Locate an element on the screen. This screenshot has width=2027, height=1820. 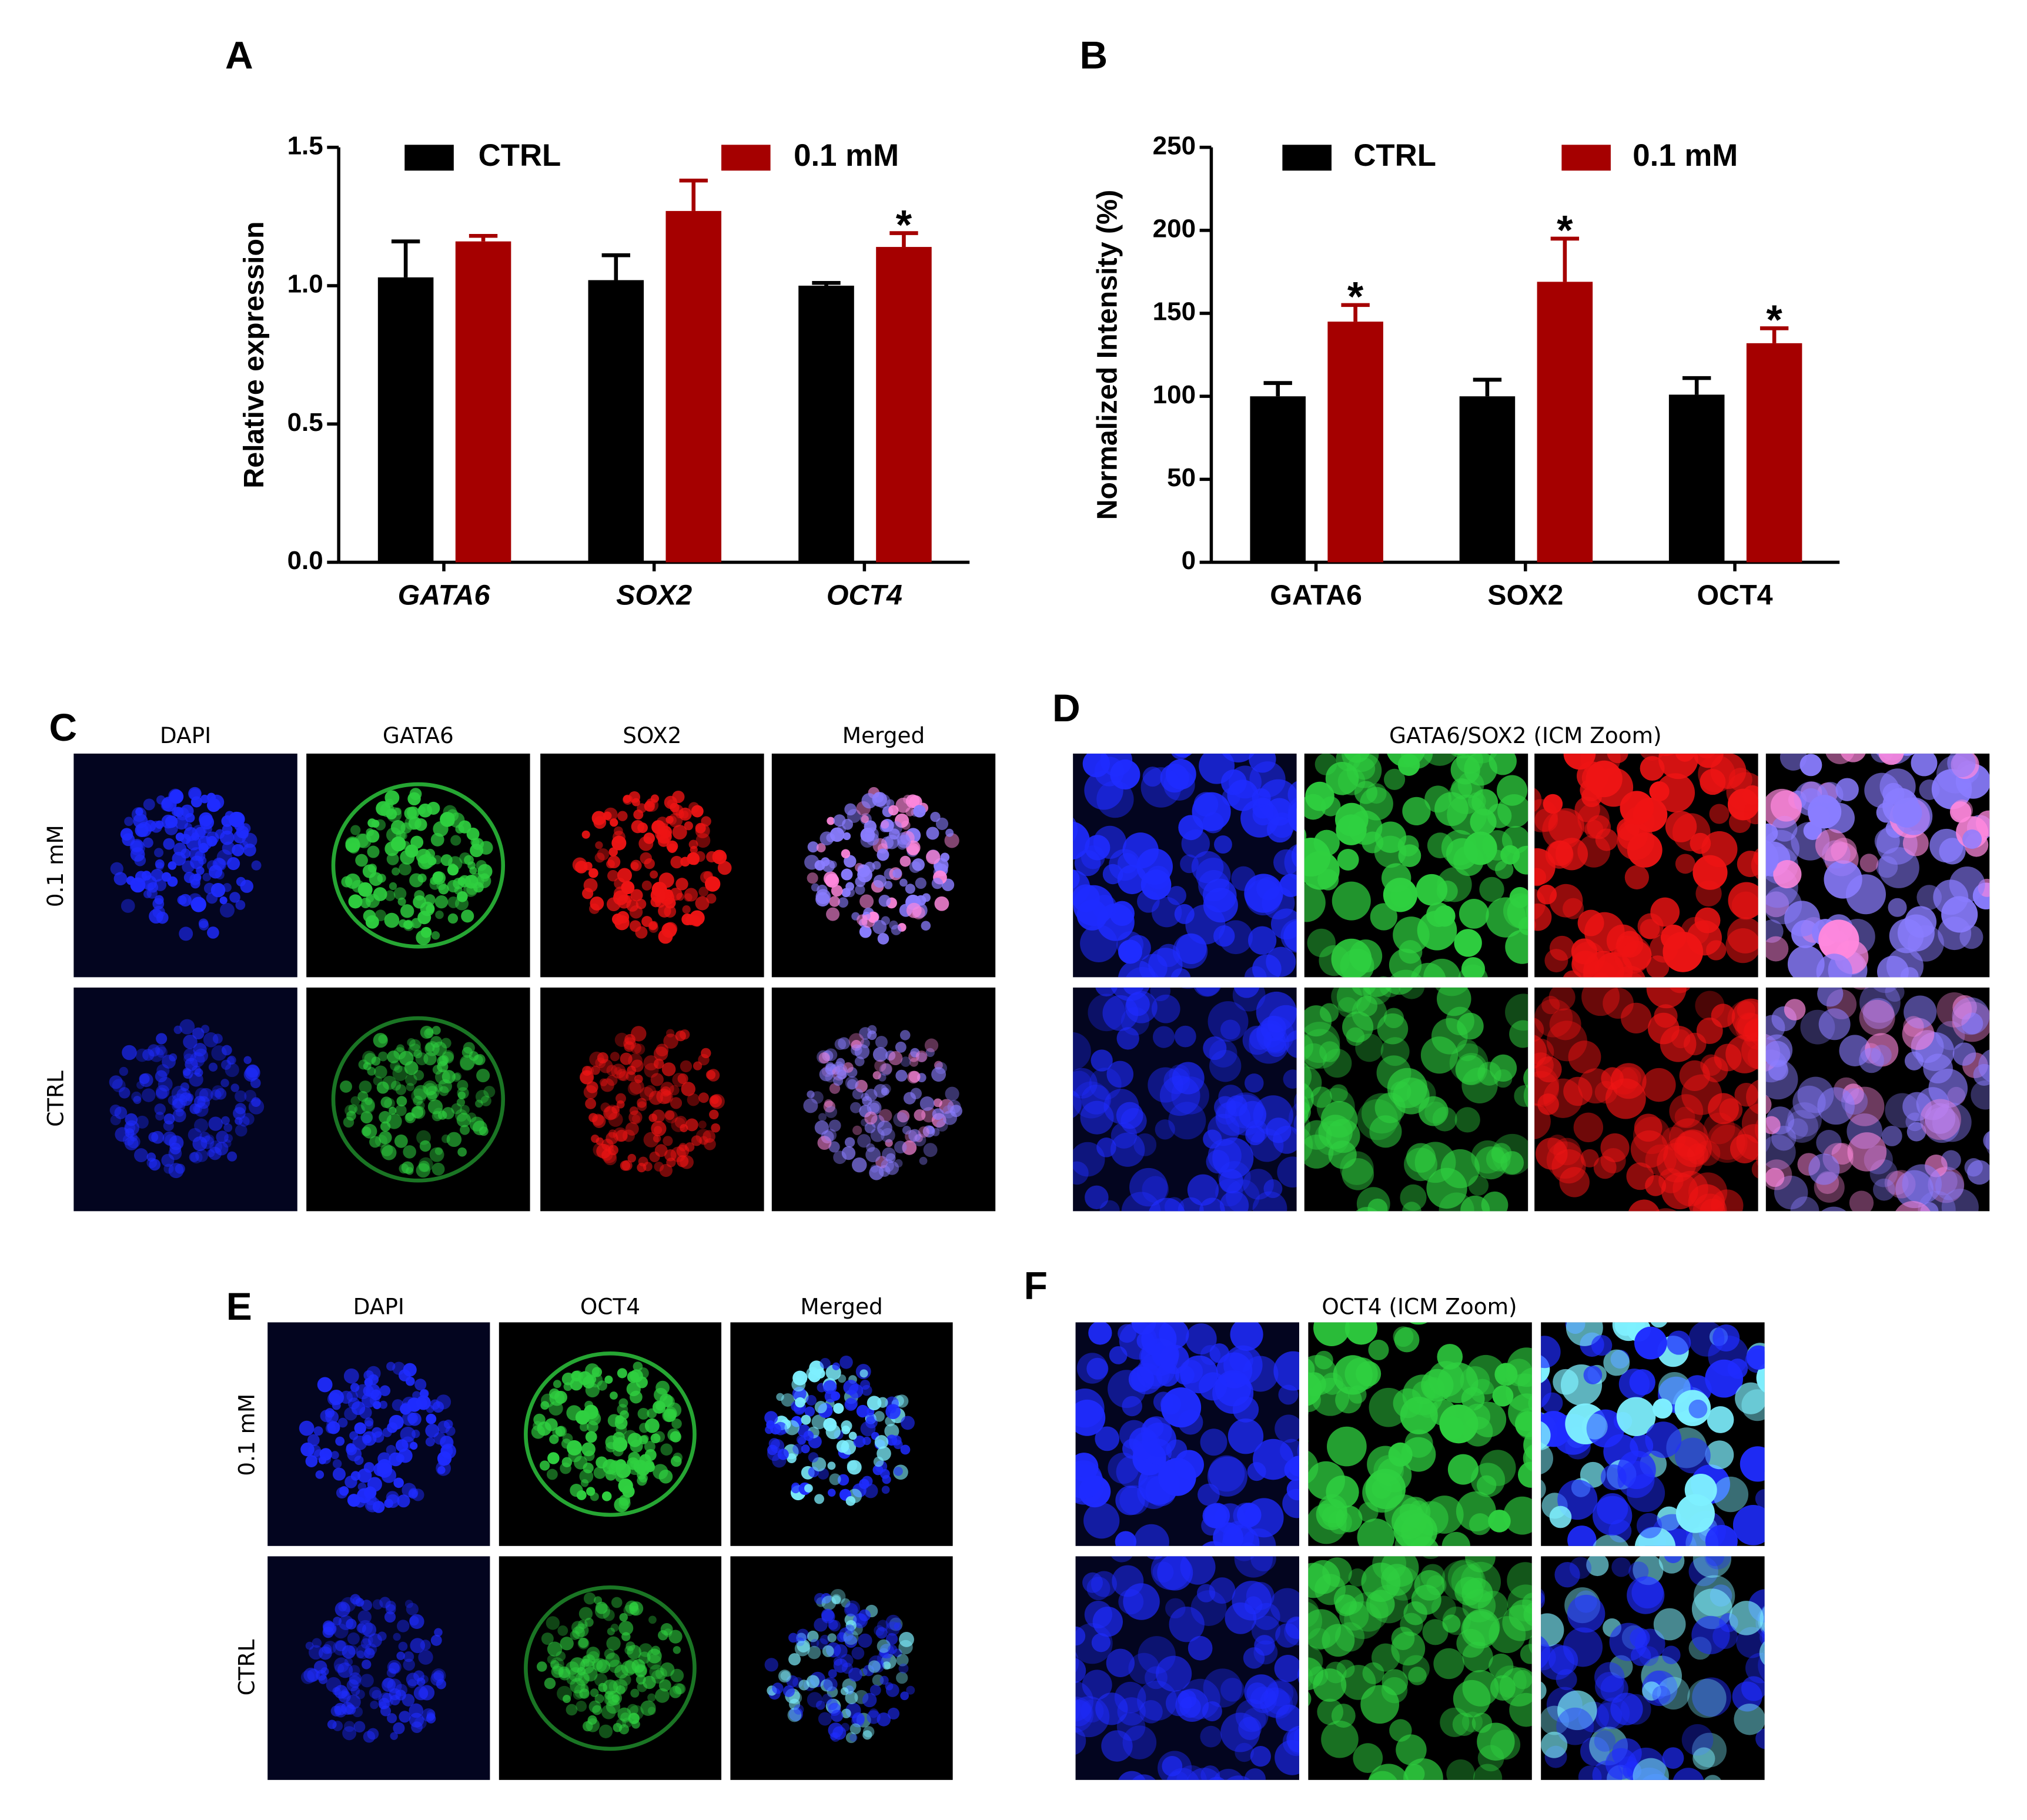
error-bar is located at coordinates (1487, 387).